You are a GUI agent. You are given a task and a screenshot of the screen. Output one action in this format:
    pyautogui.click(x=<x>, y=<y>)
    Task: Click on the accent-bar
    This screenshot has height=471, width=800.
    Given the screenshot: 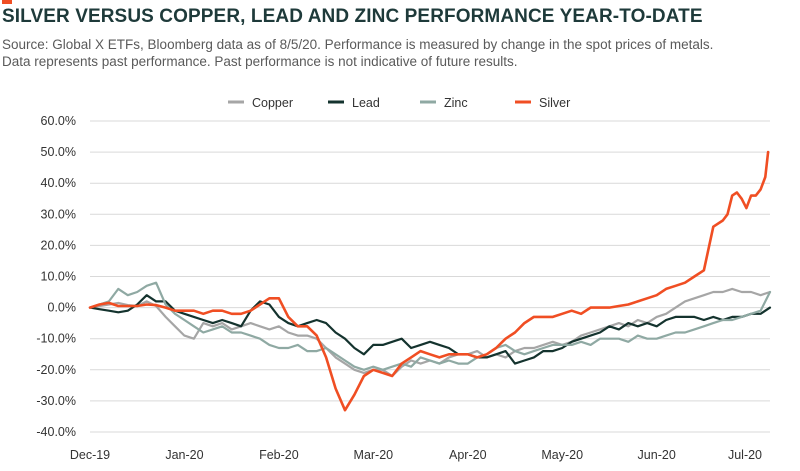 What is the action you would take?
    pyautogui.click(x=7, y=2)
    